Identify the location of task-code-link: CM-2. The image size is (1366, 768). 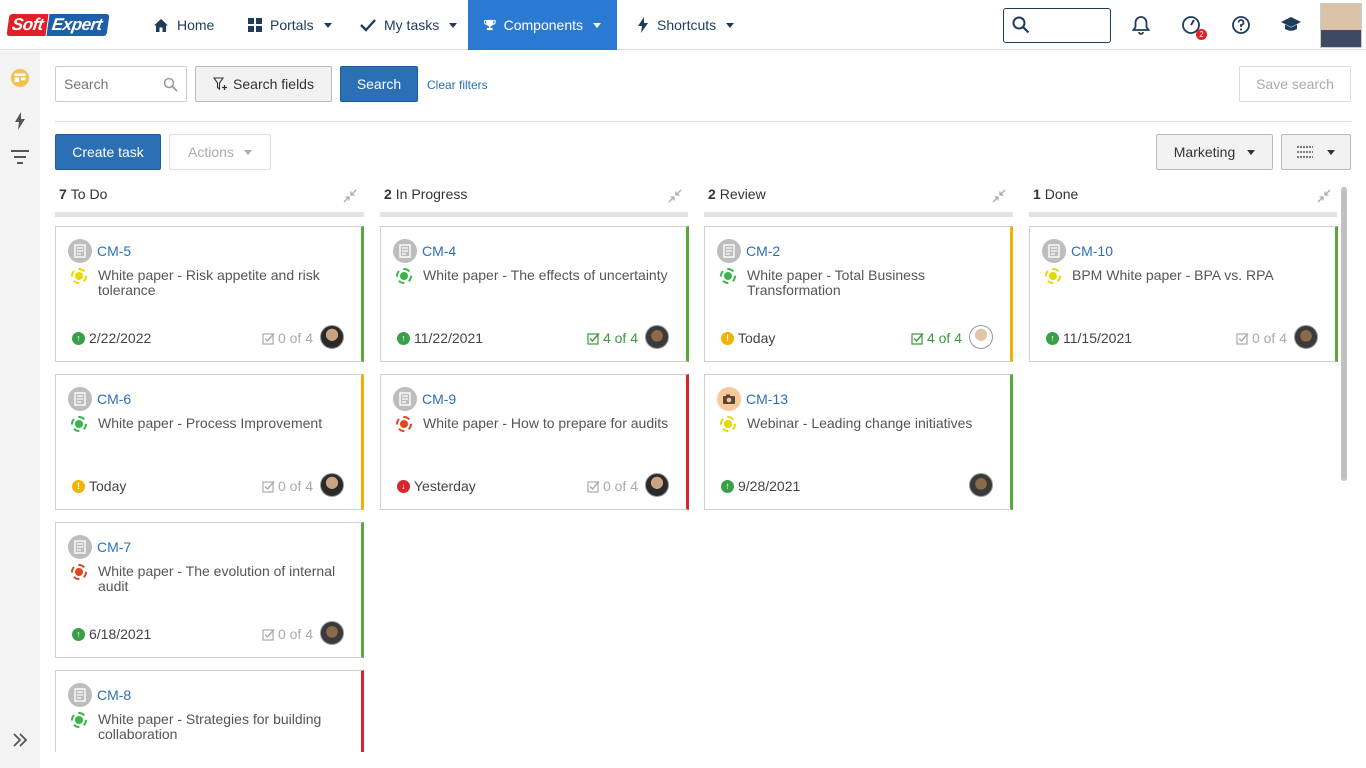
(763, 251).